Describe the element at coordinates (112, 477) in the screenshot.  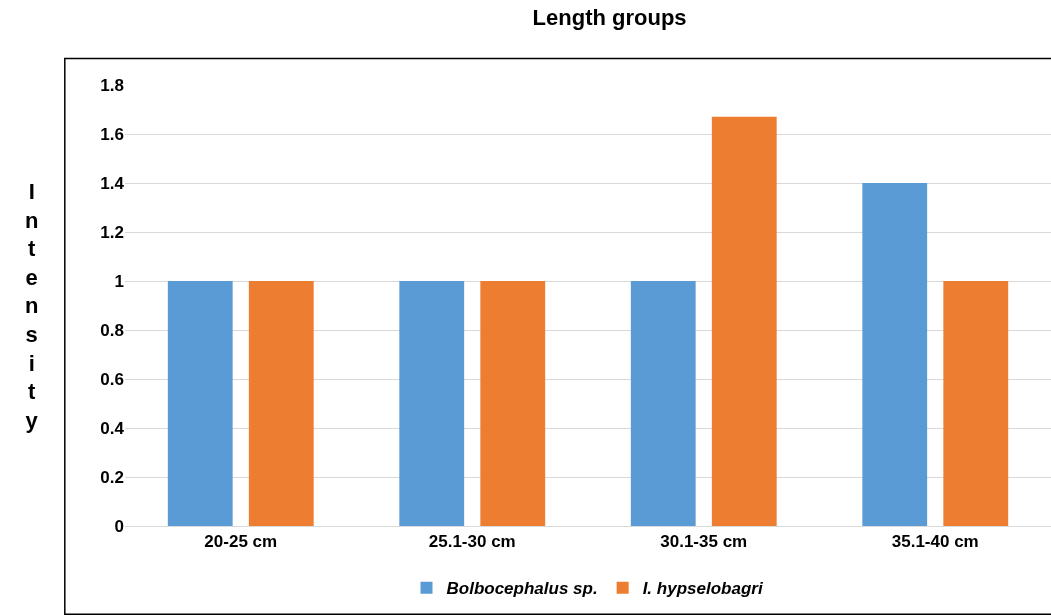
I see `y-tick-label: 0.2` at that location.